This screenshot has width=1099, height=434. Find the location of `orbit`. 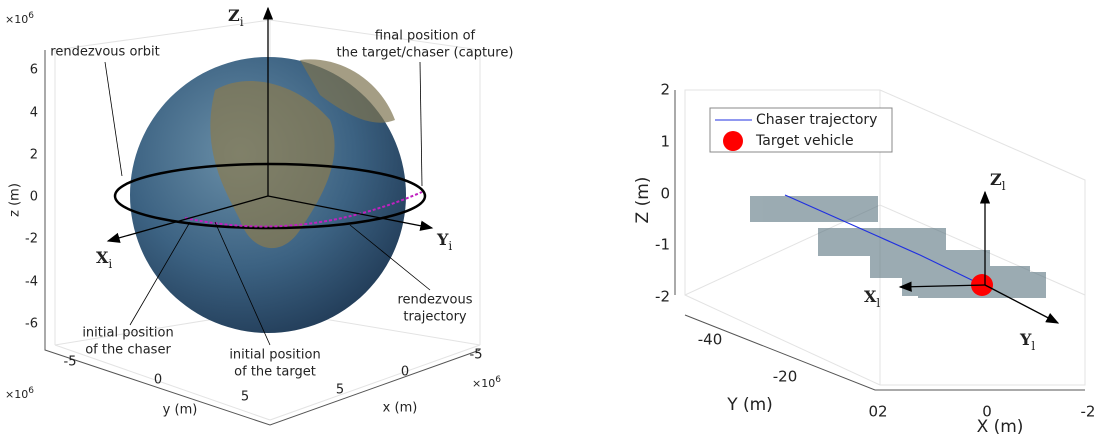

orbit is located at coordinates (270, 196).